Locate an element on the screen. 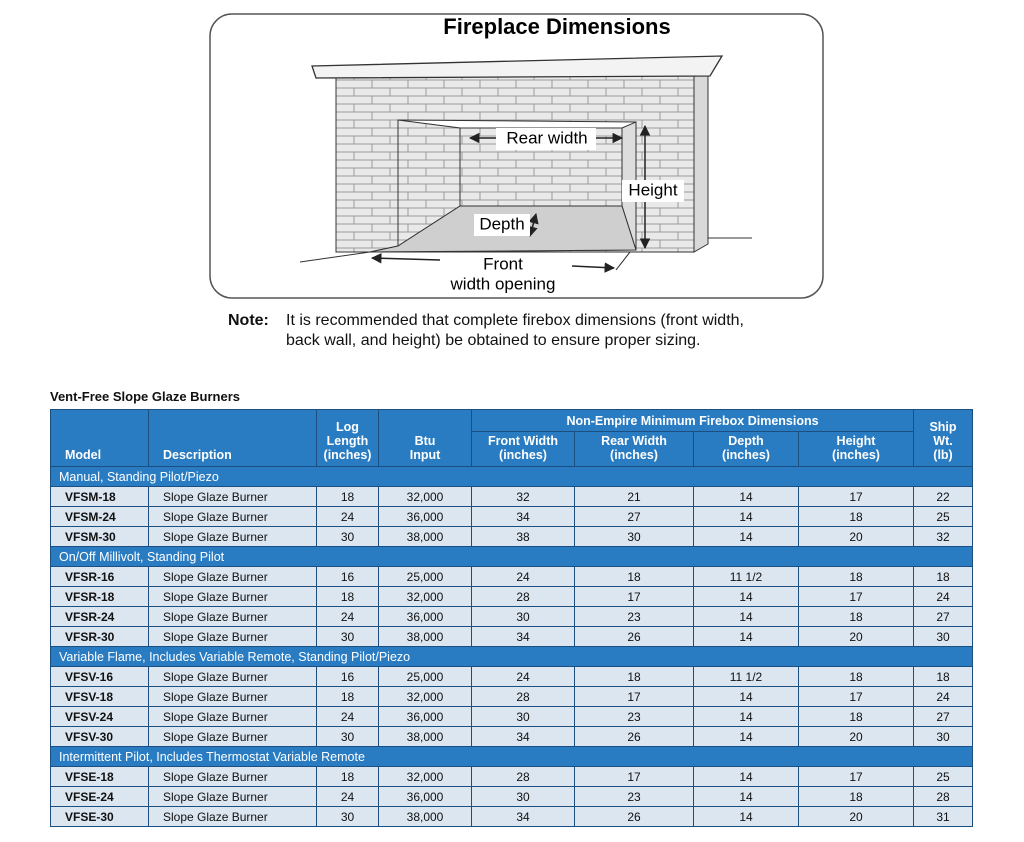  value-cell: 32 is located at coordinates (523, 496).